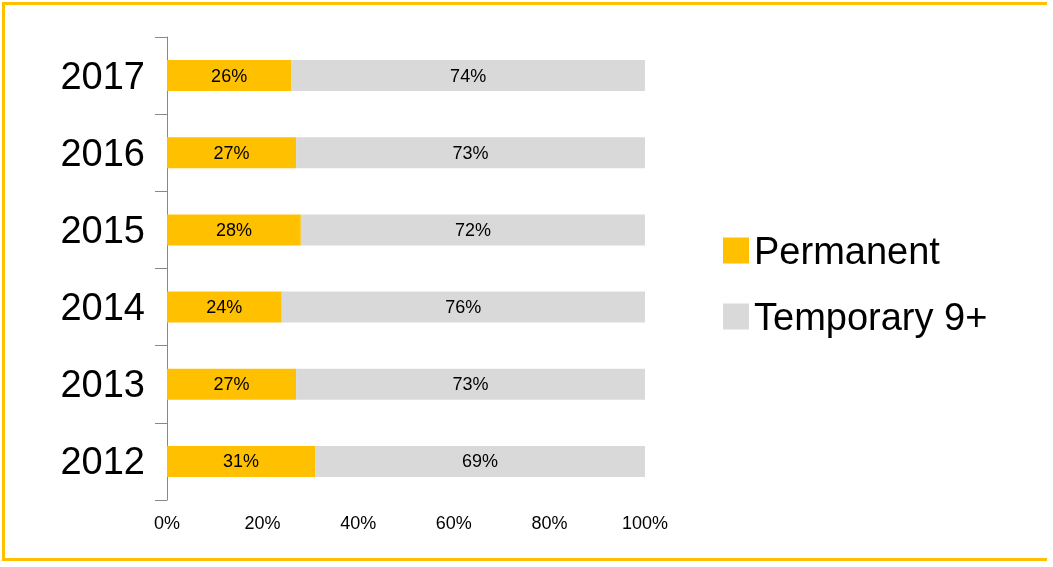  I want to click on data-label: 72%, so click(472, 229).